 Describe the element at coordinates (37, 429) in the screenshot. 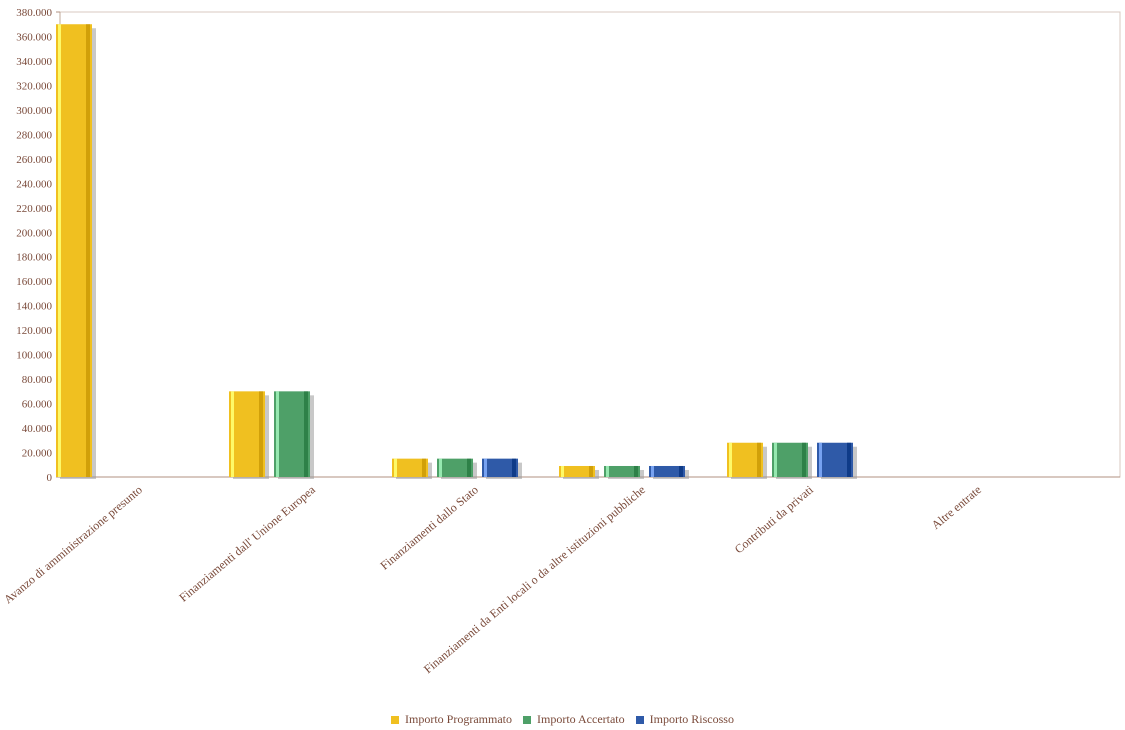

I see `y-tick-label: 40.000` at that location.